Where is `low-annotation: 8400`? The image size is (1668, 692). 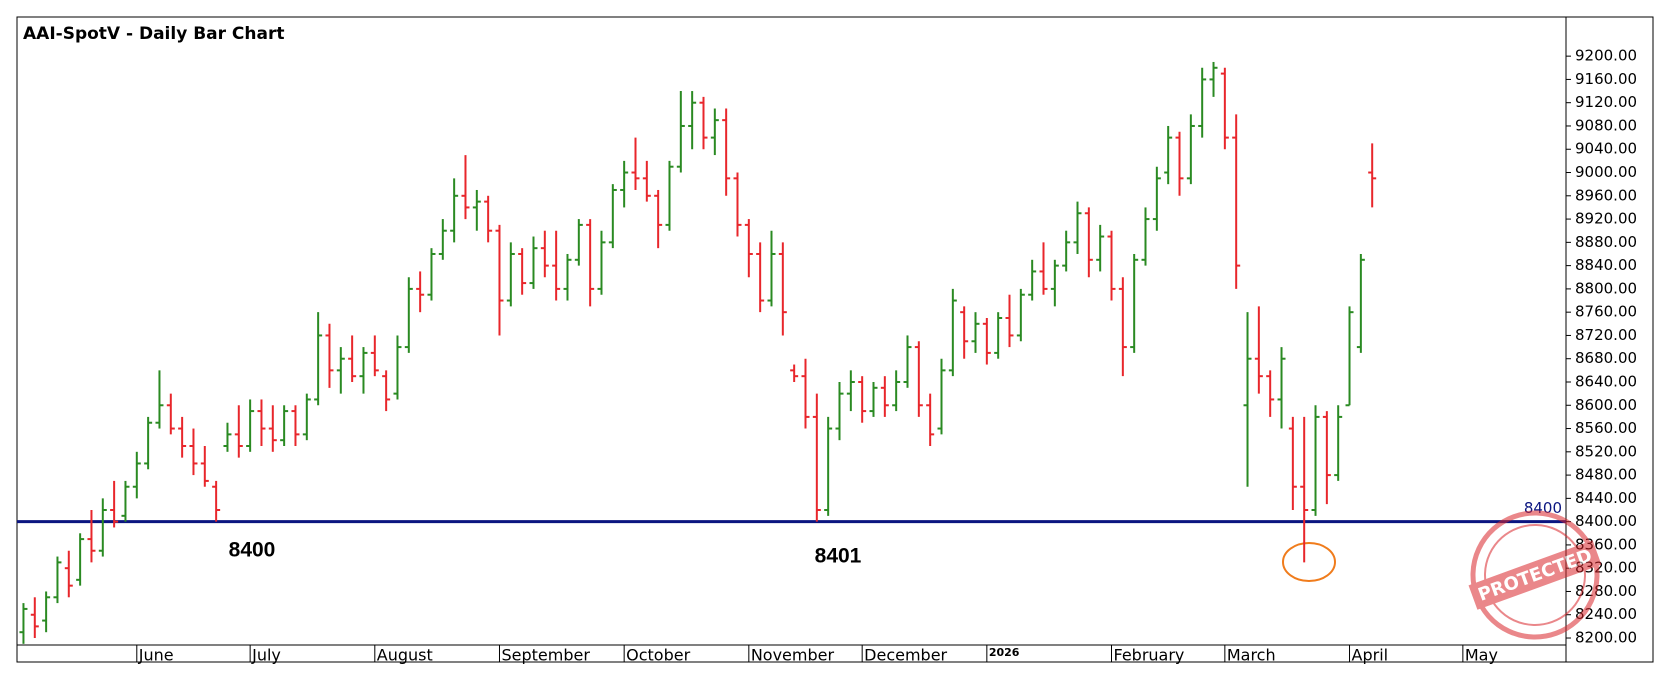
low-annotation: 8400 is located at coordinates (252, 550).